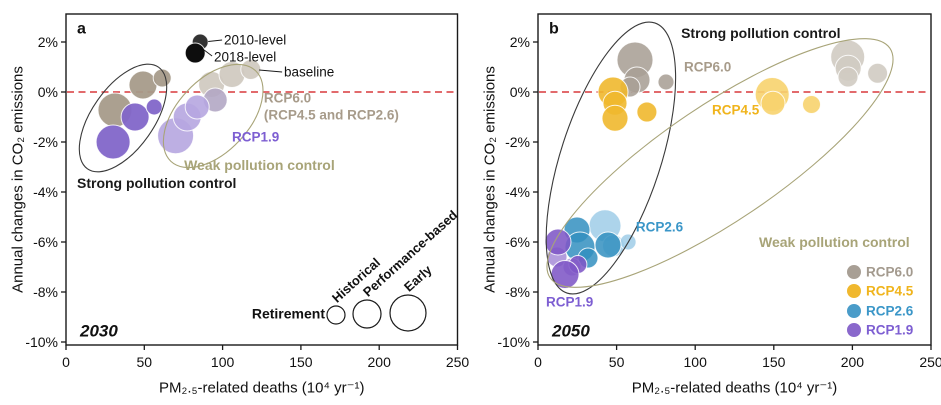 Image resolution: width=941 pixels, height=405 pixels. I want to click on bubble-level-2018, so click(195, 53).